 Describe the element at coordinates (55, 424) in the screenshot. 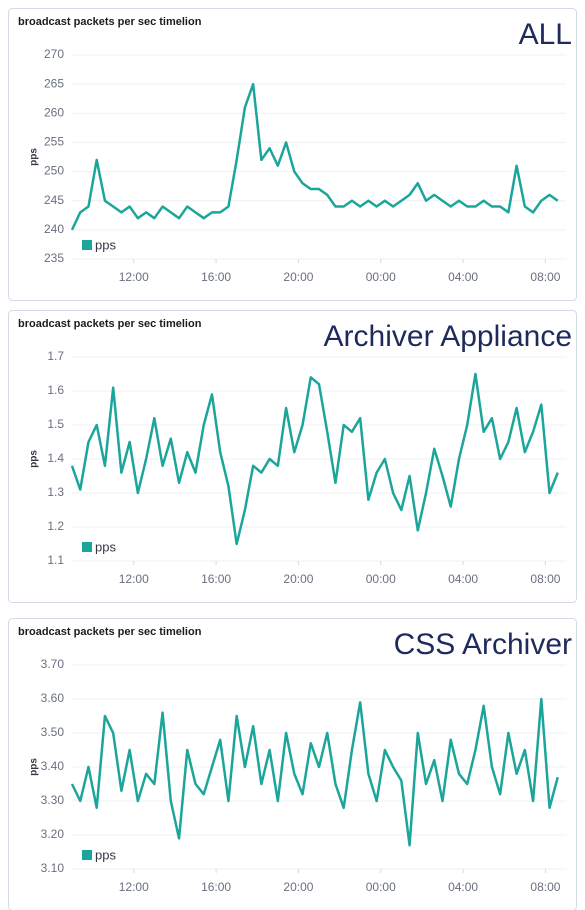

I see `y-tick-label: 1.5` at that location.